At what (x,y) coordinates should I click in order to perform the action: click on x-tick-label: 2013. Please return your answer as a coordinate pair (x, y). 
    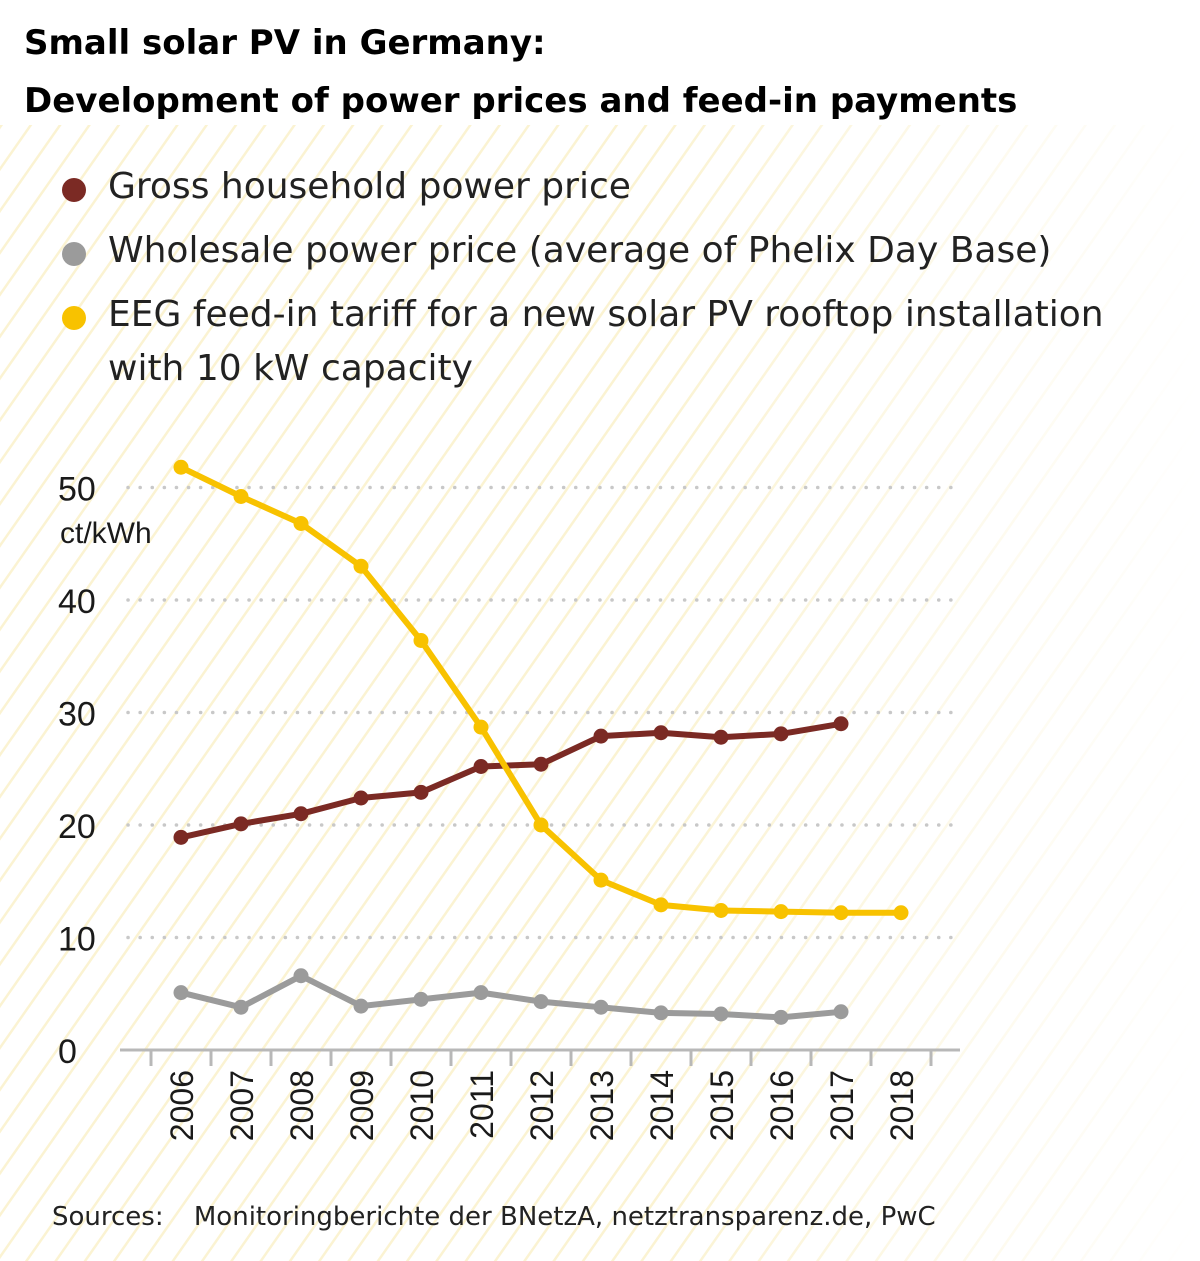
    Looking at the image, I should click on (602, 1105).